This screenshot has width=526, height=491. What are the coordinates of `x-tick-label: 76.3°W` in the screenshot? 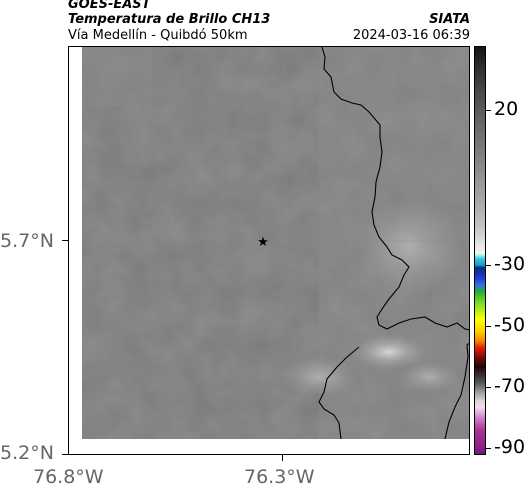 It's located at (279, 477).